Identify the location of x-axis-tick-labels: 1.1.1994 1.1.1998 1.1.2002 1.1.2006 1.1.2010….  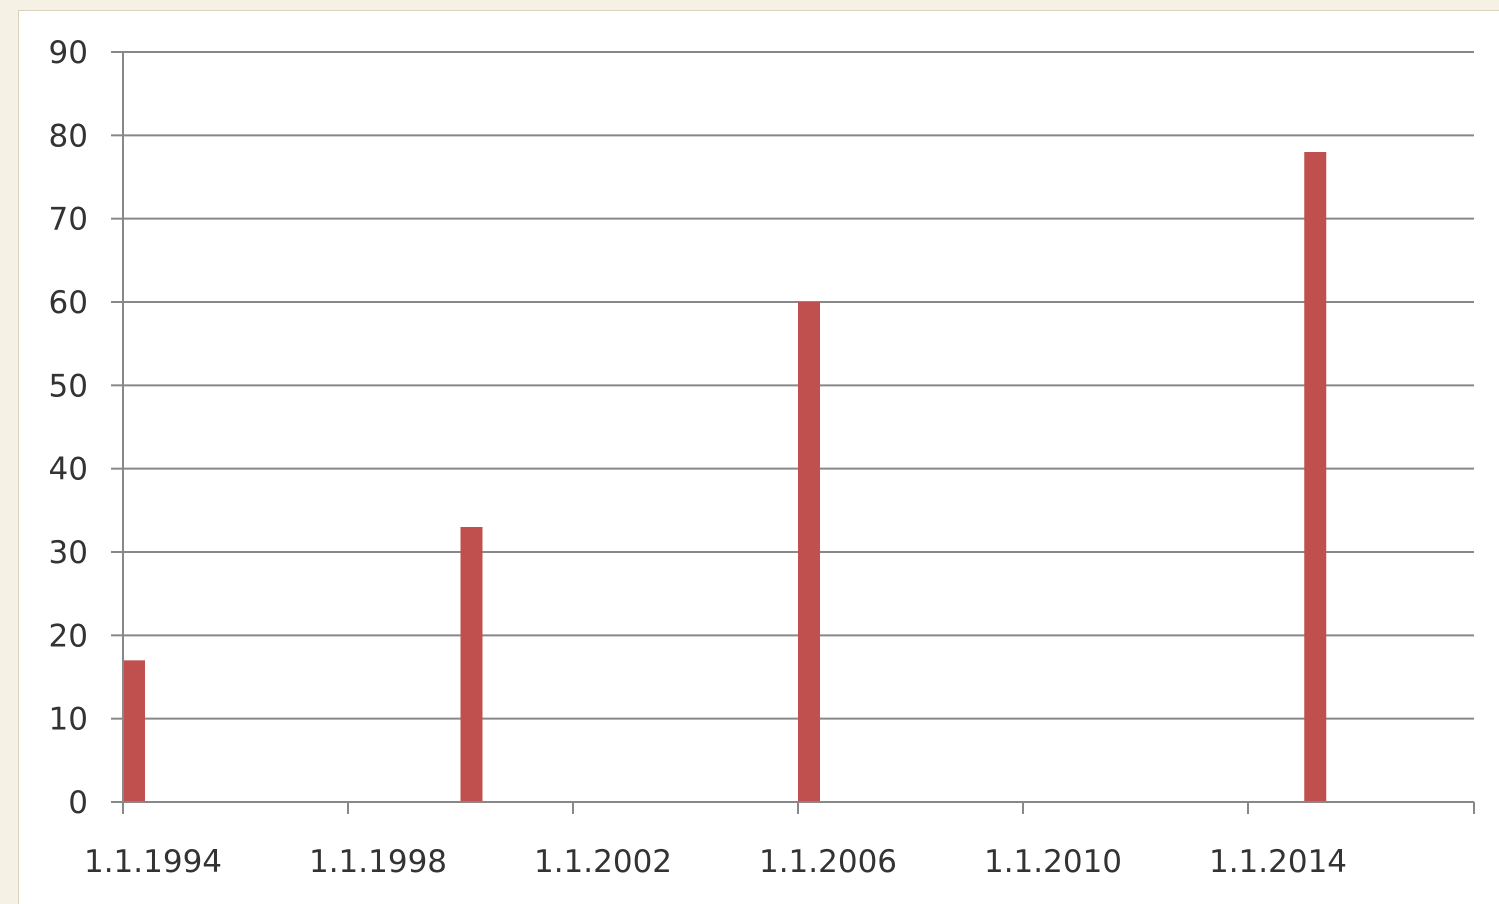
(715, 862).